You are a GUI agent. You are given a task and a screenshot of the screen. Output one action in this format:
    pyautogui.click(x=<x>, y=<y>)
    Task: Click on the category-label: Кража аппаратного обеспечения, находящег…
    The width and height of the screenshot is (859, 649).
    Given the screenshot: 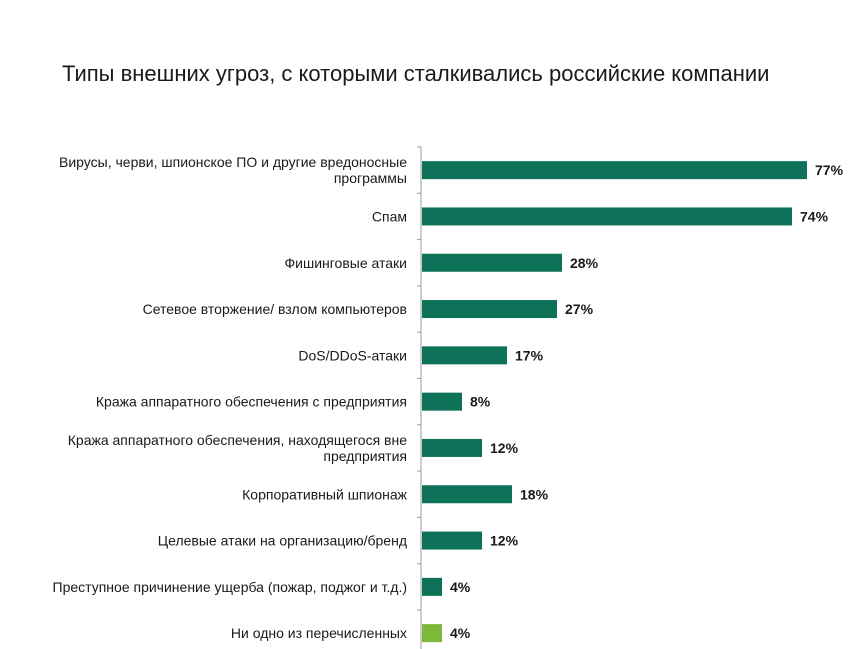 What is the action you would take?
    pyautogui.click(x=237, y=440)
    